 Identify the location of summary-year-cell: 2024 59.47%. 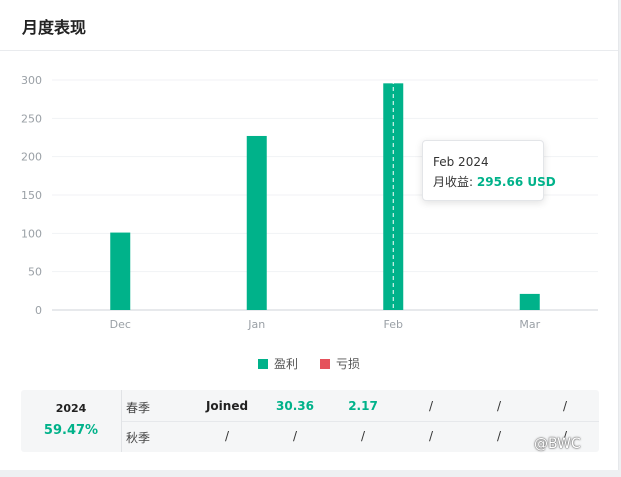
(71, 421).